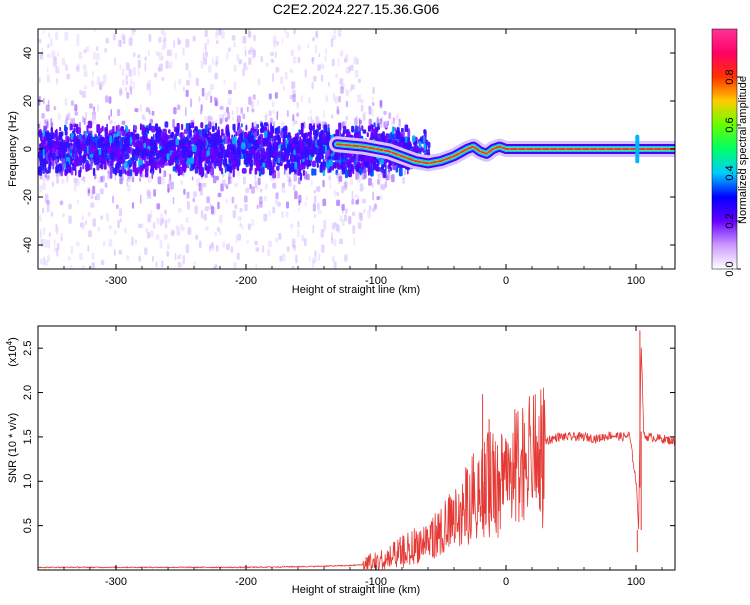 The width and height of the screenshot is (750, 605). What do you see at coordinates (28, 348) in the screenshot?
I see `snr-y-tick-label: 2.5` at bounding box center [28, 348].